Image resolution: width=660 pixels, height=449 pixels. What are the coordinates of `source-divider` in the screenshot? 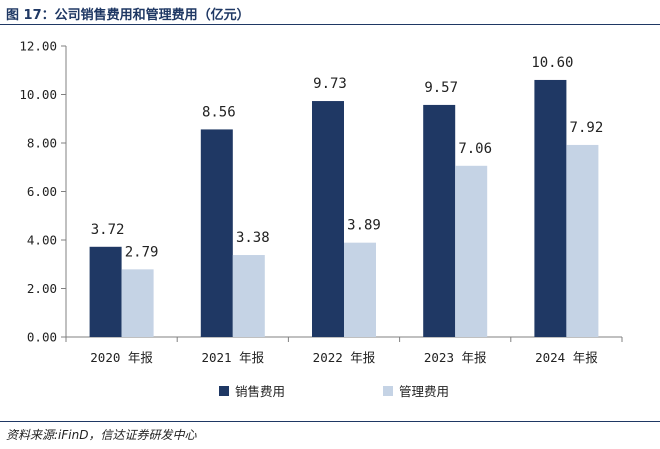 It's located at (330, 421).